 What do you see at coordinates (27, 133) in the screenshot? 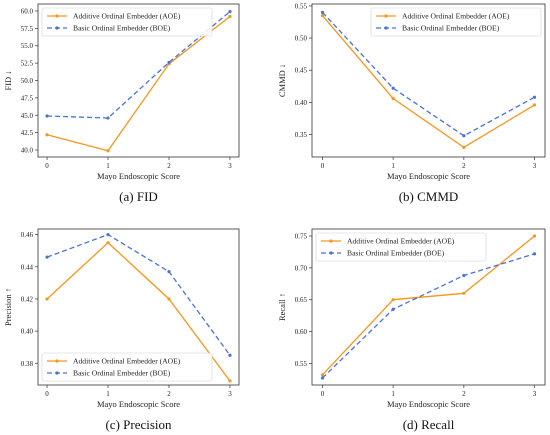
I see `y-tick-label: 42.5` at bounding box center [27, 133].